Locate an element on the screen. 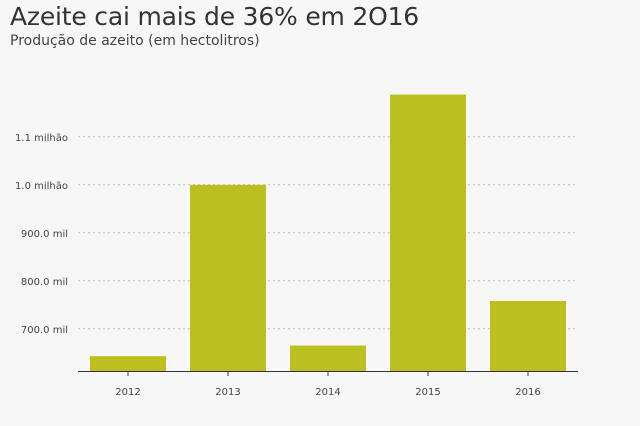  x-tick-label: 2014 is located at coordinates (327, 392).